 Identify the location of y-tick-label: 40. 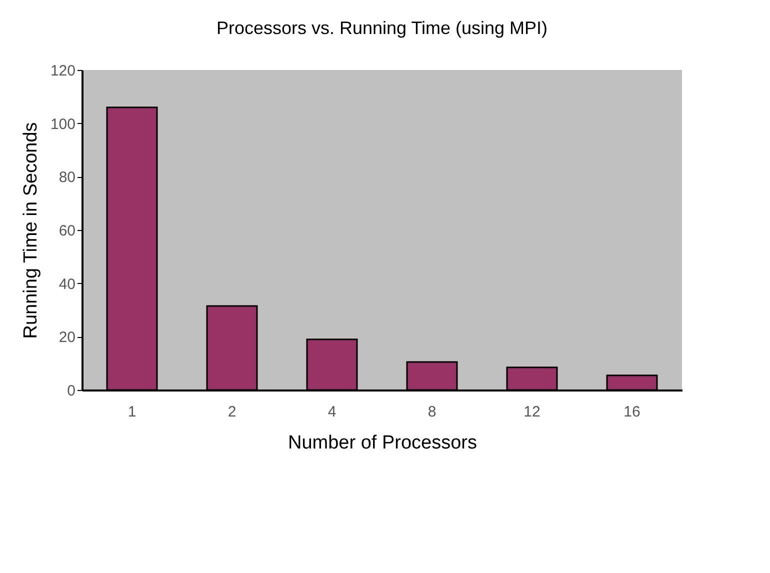
(67, 284).